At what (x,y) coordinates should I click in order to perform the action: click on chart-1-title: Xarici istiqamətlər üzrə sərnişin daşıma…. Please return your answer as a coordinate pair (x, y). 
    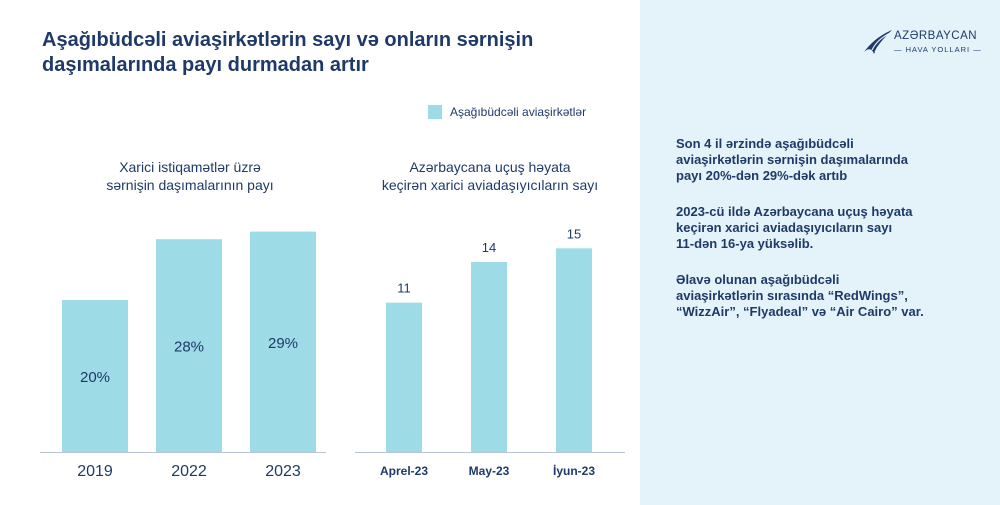
    Looking at the image, I should click on (190, 176).